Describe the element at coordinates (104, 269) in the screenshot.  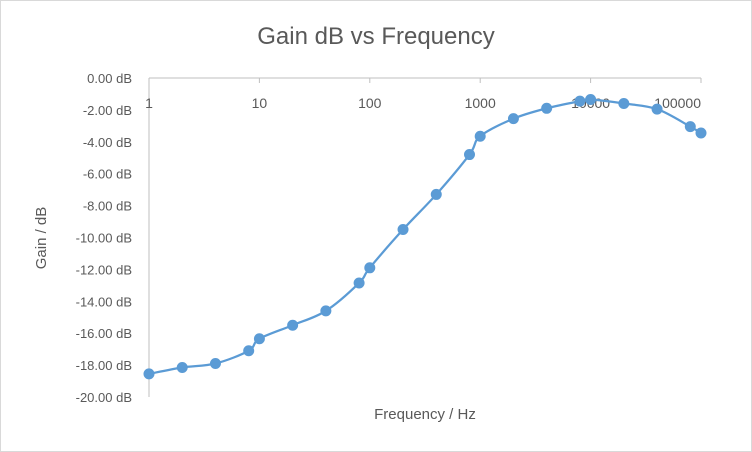
I see `y-tick-label: -12.00 dB` at that location.